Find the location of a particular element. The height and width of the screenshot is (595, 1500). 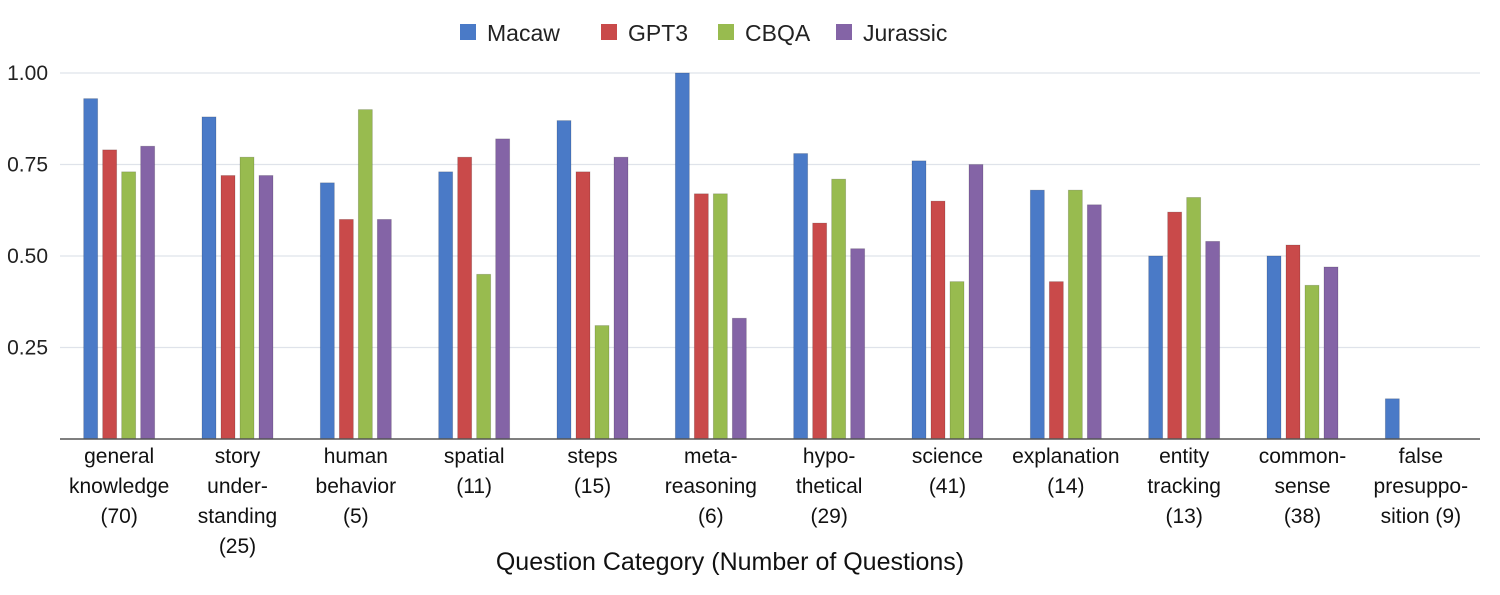

legend-swatch-jurassic is located at coordinates (844, 32).